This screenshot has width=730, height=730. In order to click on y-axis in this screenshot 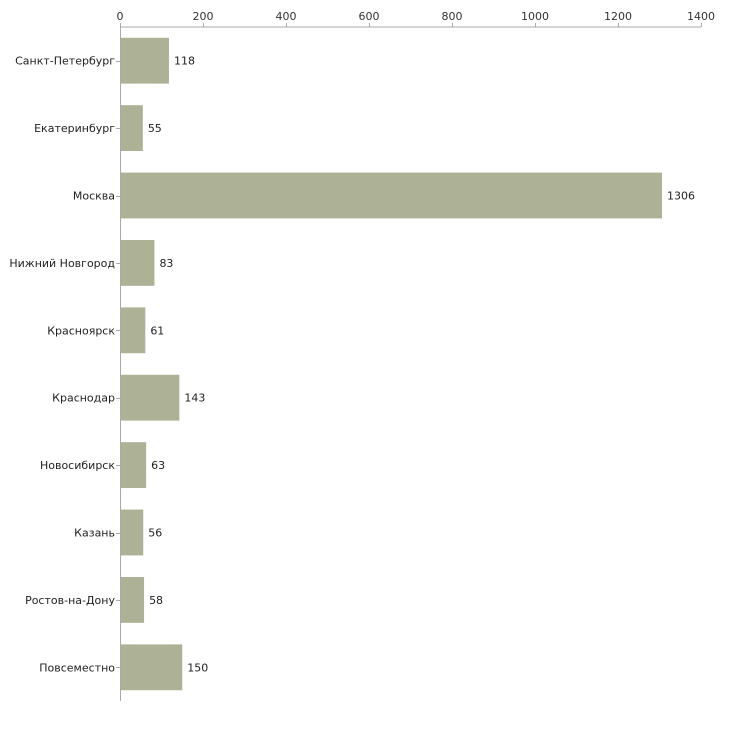, I will do `click(118, 364)`.